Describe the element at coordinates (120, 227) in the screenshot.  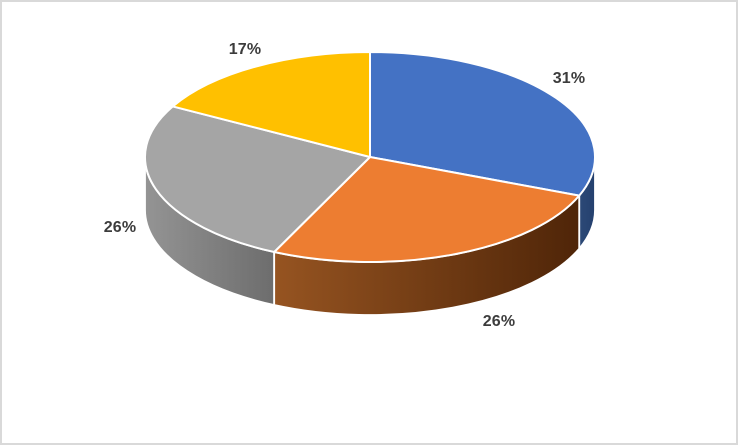
I see `data-label-reducao-de-carga-tributaria: 26%` at that location.